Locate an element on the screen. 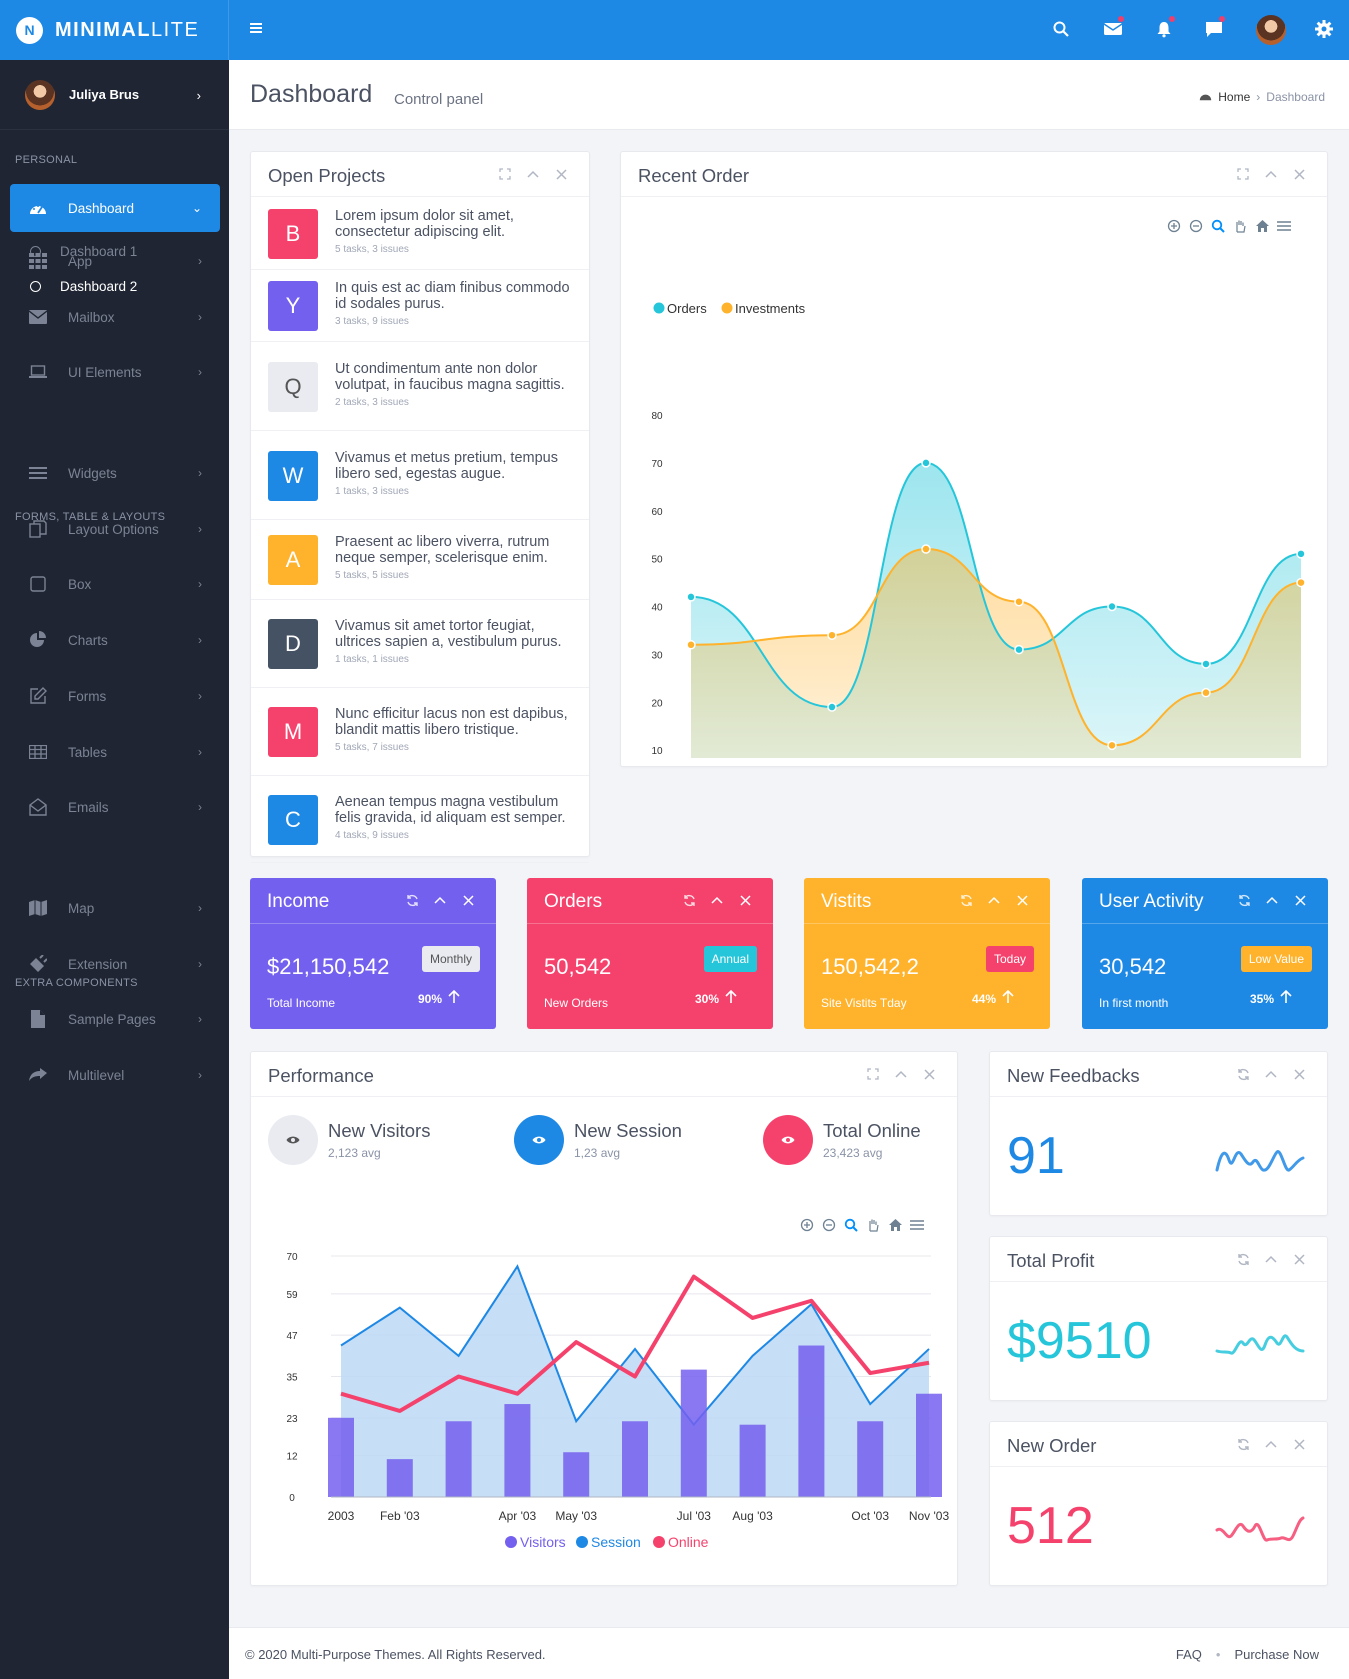 The width and height of the screenshot is (1349, 1679). user-panel: Juliya Brus › is located at coordinates (114, 95).